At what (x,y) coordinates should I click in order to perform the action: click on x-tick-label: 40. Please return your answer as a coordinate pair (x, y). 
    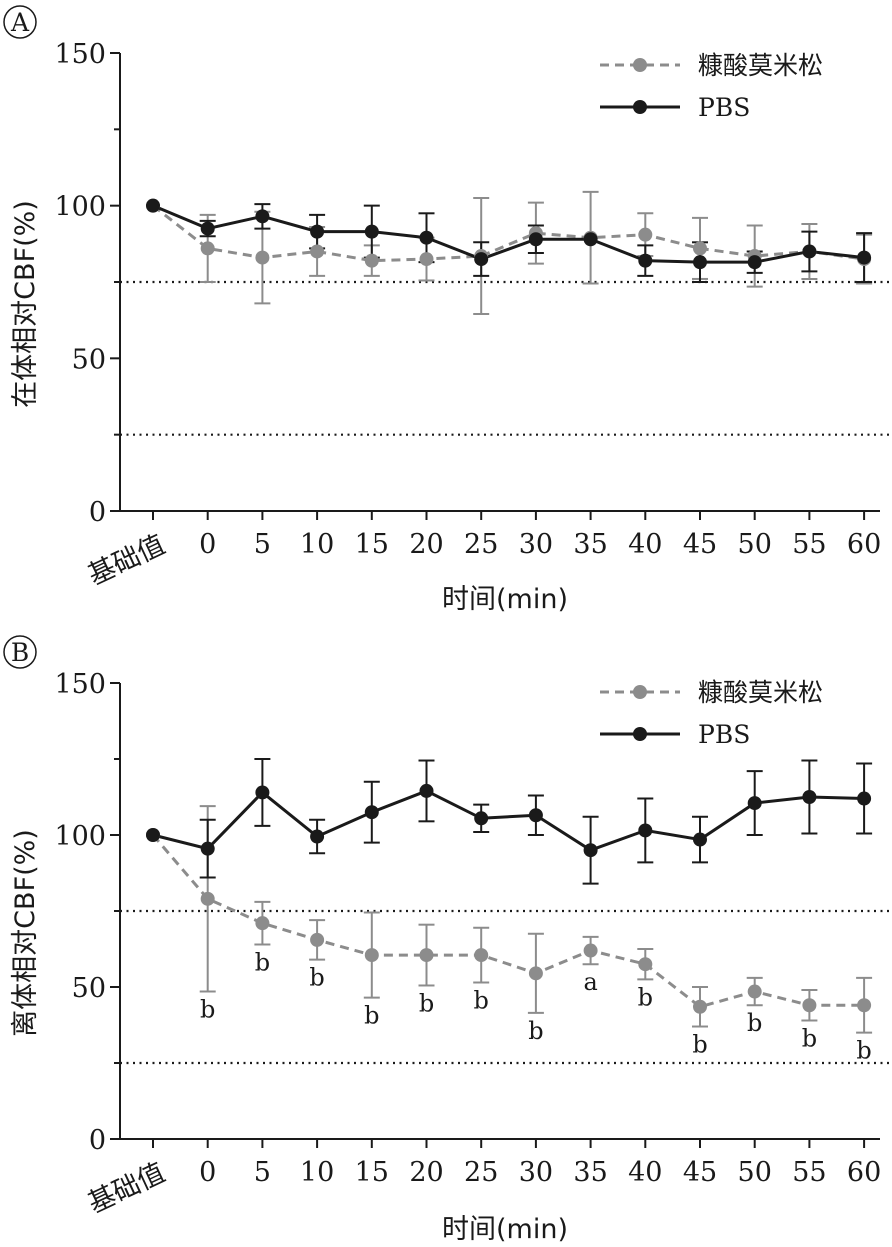
    Looking at the image, I should click on (645, 1172).